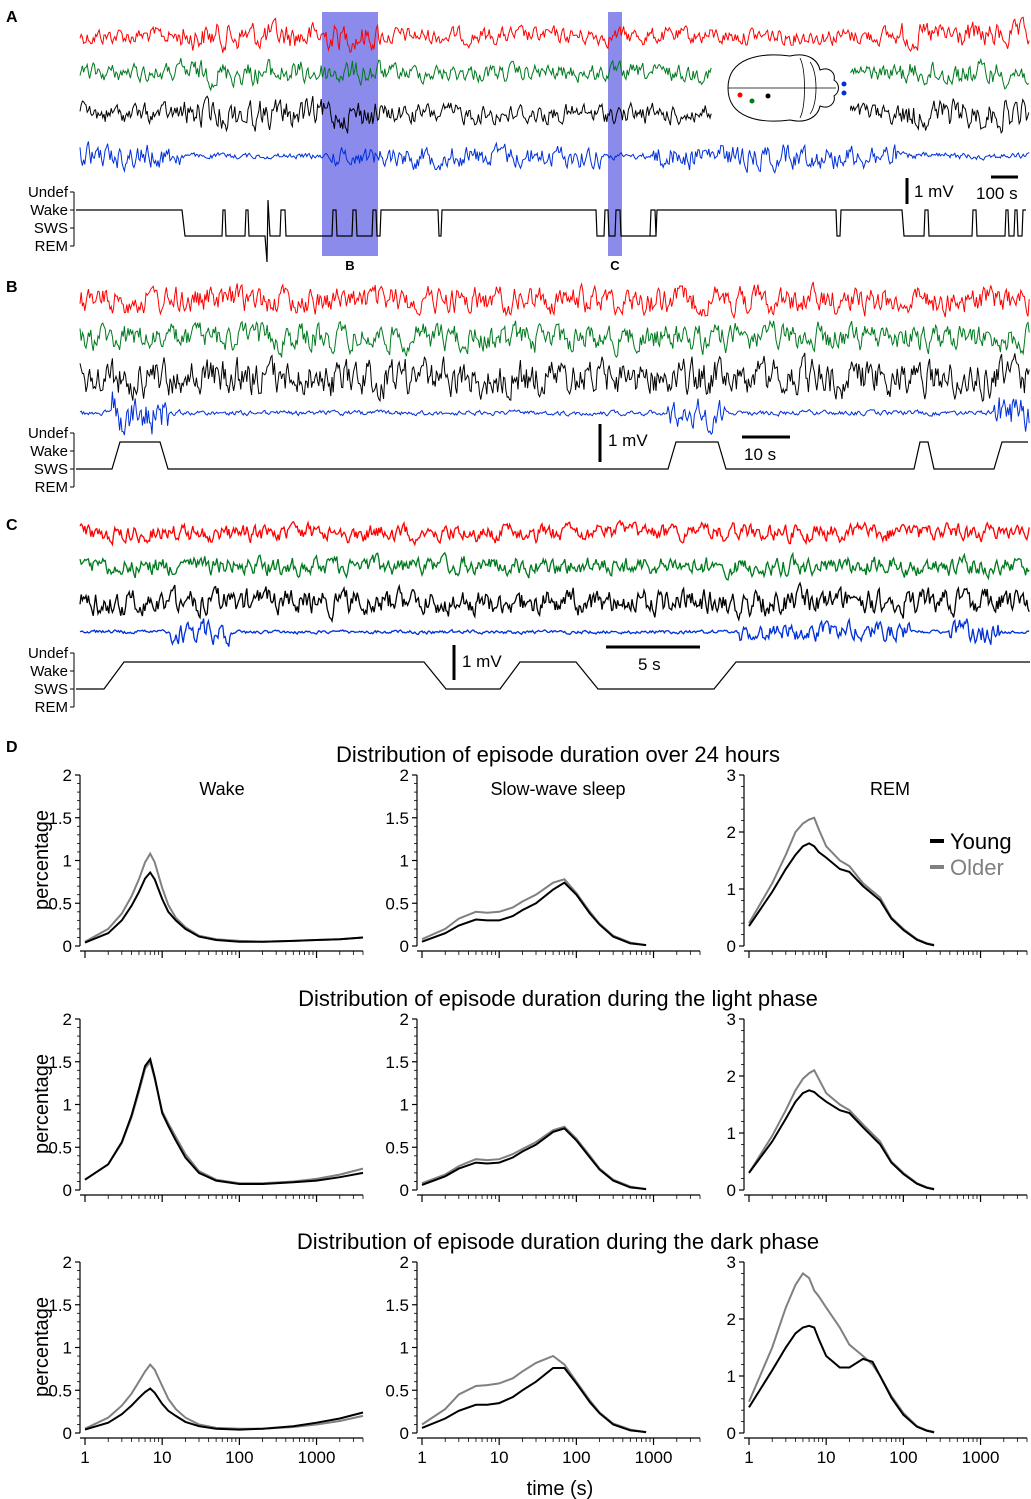 Image resolution: width=1031 pixels, height=1499 pixels. What do you see at coordinates (72, 460) in the screenshot?
I see `hypnogram-axis-b` at bounding box center [72, 460].